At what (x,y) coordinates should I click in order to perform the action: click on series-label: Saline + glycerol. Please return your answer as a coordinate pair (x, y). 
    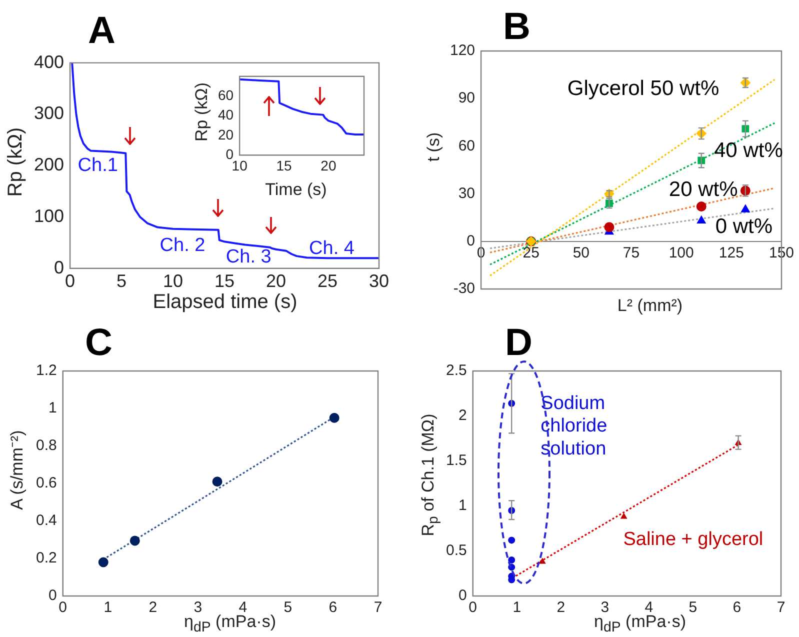
    Looking at the image, I should click on (693, 539).